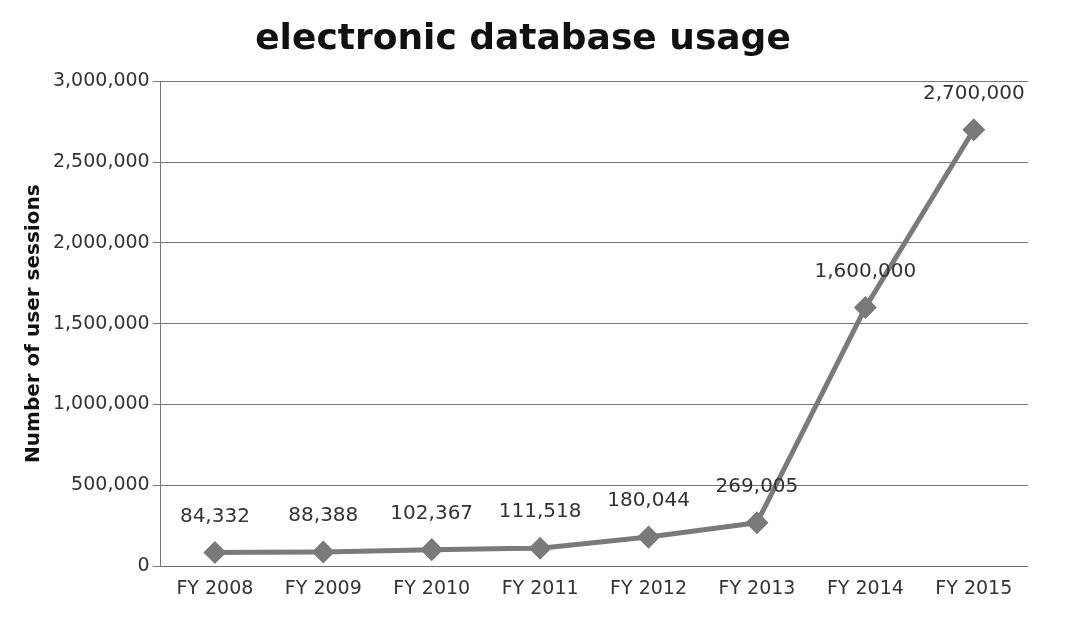 Image resolution: width=1074 pixels, height=627 pixels. Describe the element at coordinates (865, 586) in the screenshot. I see `x-tick-label: FY 2014` at that location.